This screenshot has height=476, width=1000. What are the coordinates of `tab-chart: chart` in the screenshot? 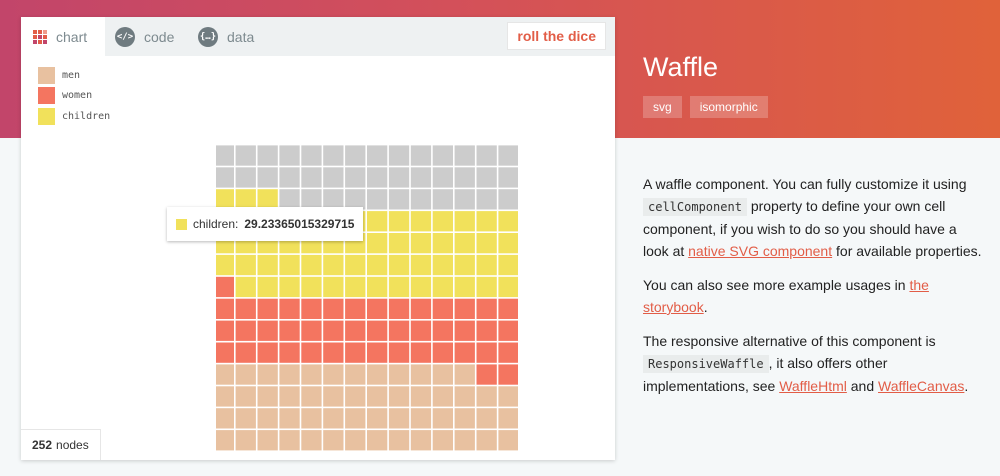 It's located at (63, 36).